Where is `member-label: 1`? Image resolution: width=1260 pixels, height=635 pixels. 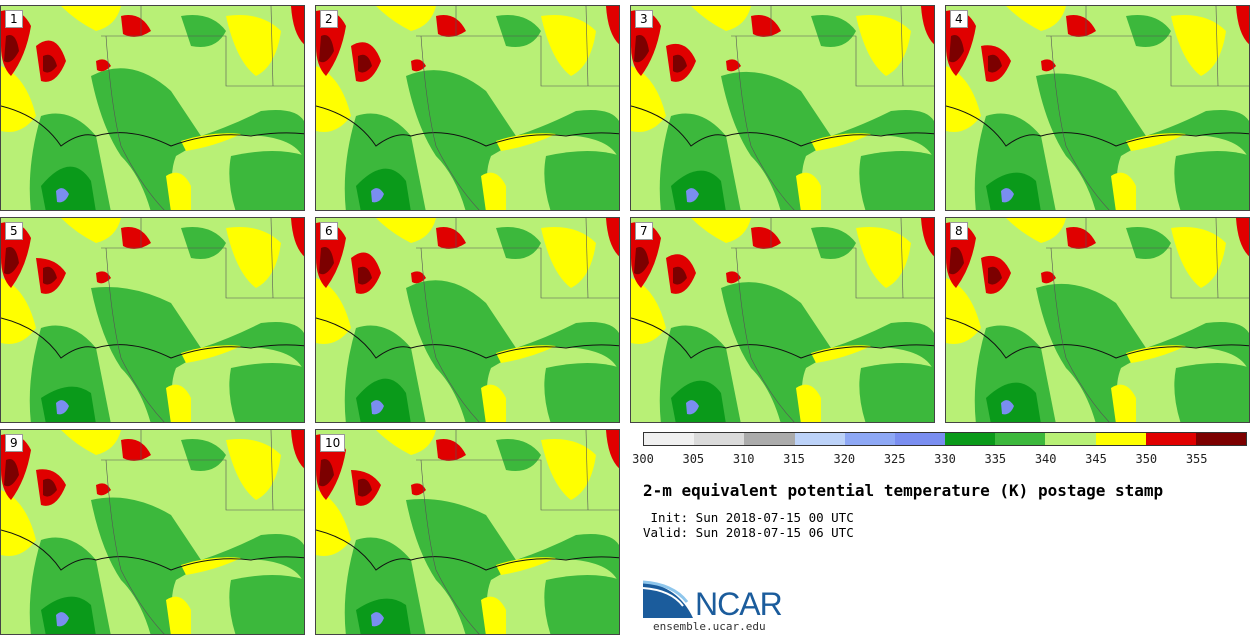
member-label: 1 is located at coordinates (14, 19).